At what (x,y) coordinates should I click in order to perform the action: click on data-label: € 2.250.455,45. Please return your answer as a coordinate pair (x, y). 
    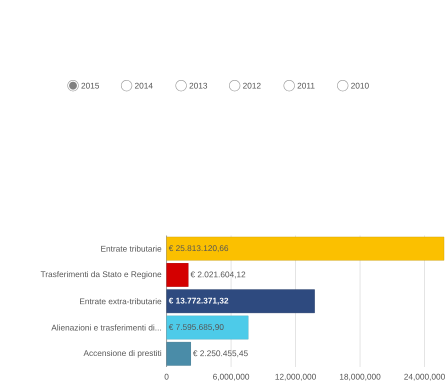
    Looking at the image, I should click on (220, 354).